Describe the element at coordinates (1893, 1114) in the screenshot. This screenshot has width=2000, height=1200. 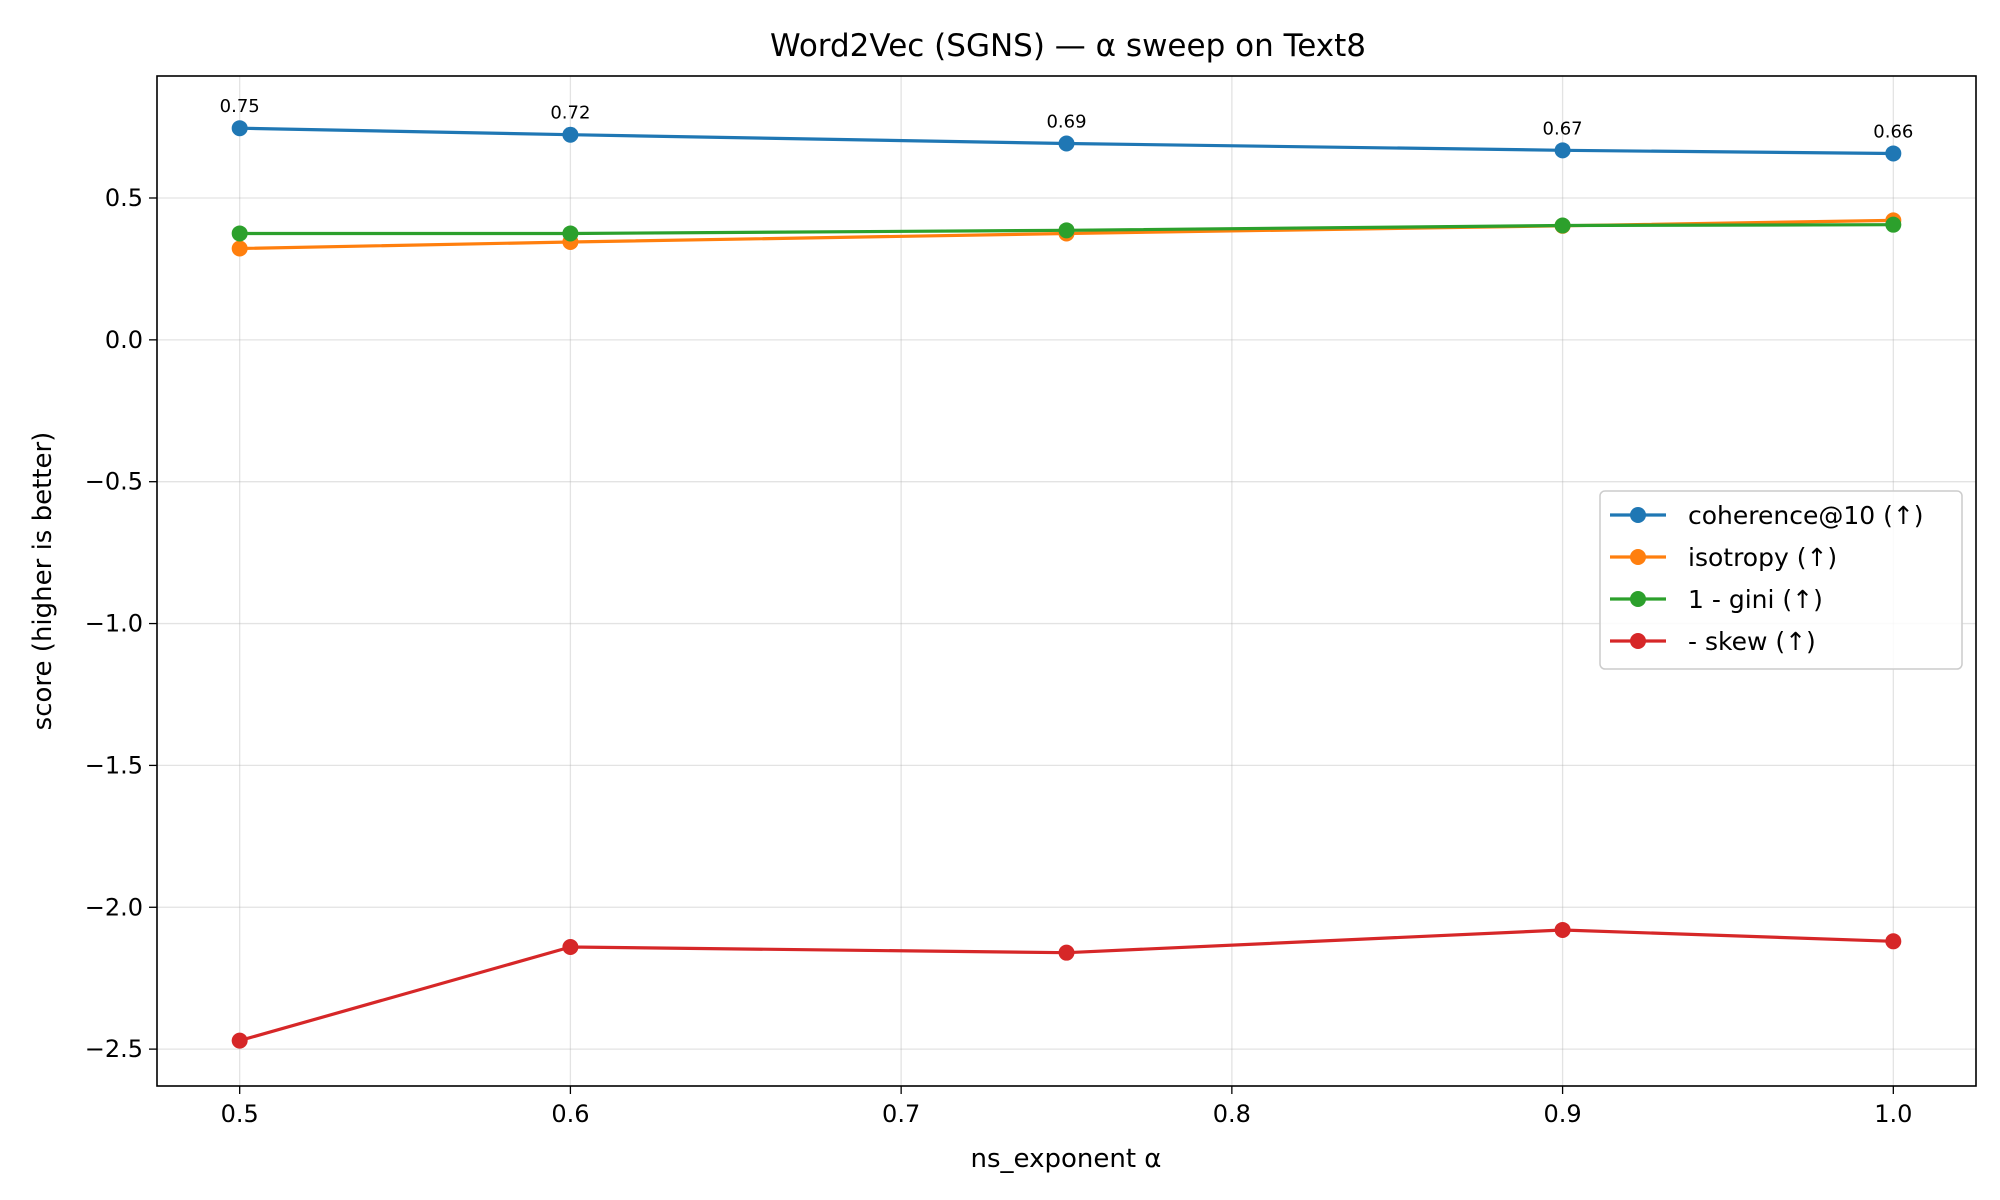
I see `x-tick-label: 1.0` at that location.